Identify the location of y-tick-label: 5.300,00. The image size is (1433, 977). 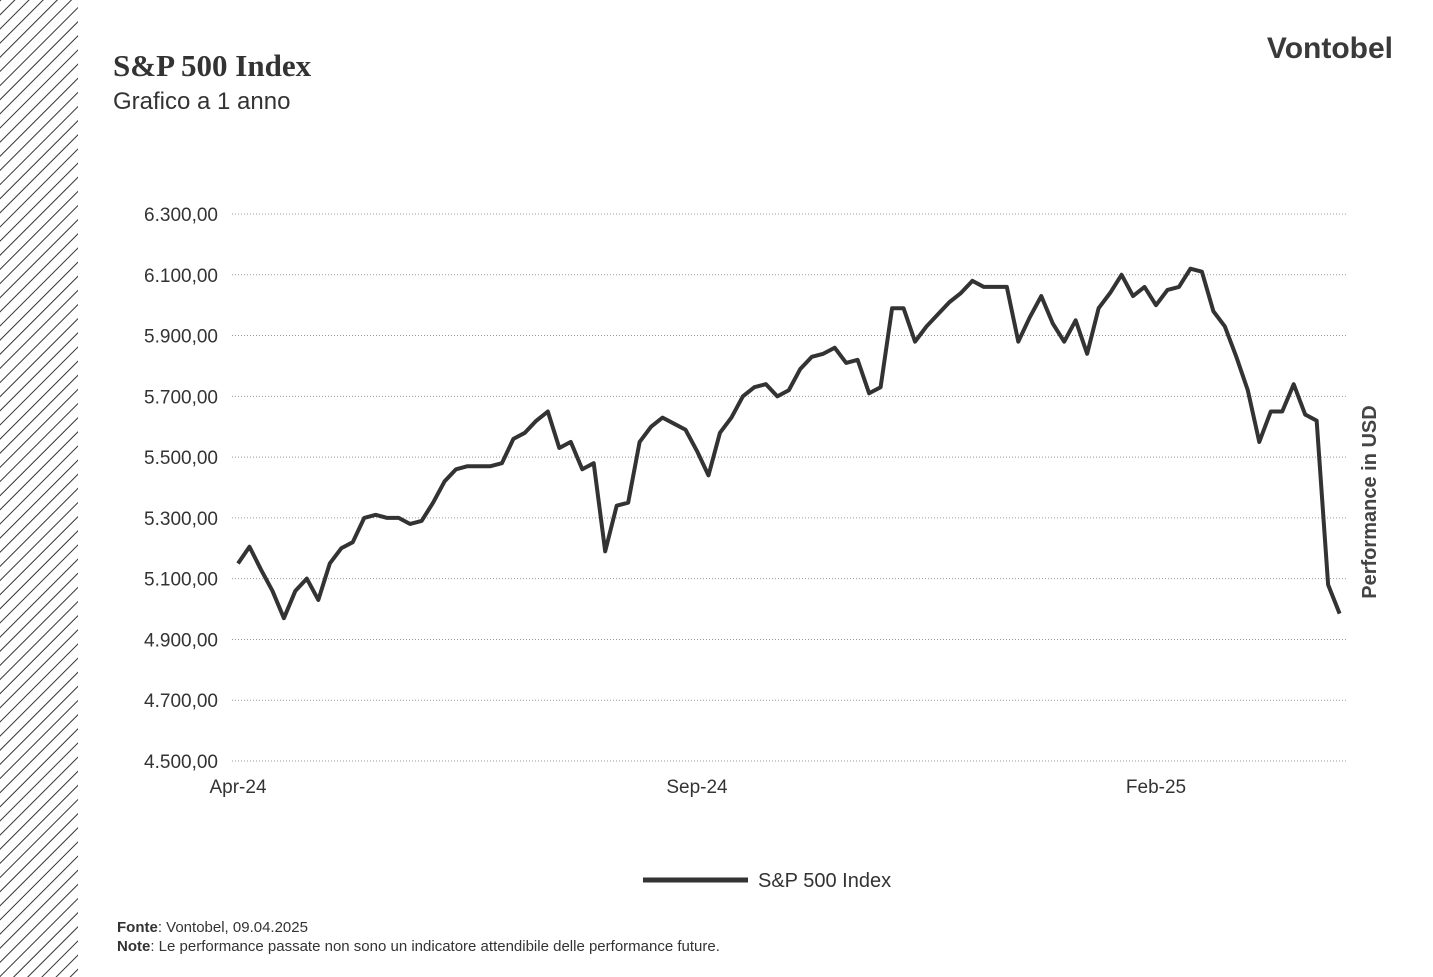
(181, 519).